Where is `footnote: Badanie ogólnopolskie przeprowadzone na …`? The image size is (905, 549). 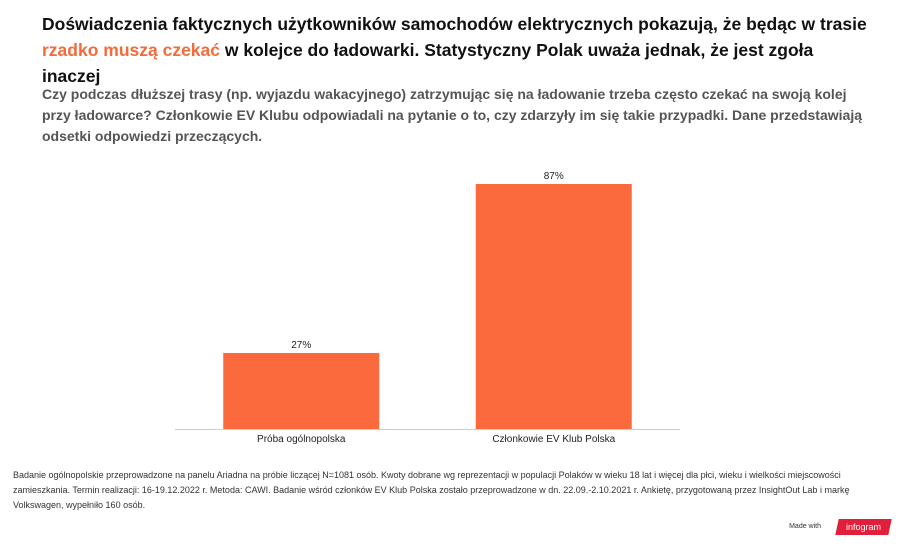
footnote: Badanie ogólnopolskie przeprowadzone na … is located at coordinates (431, 490).